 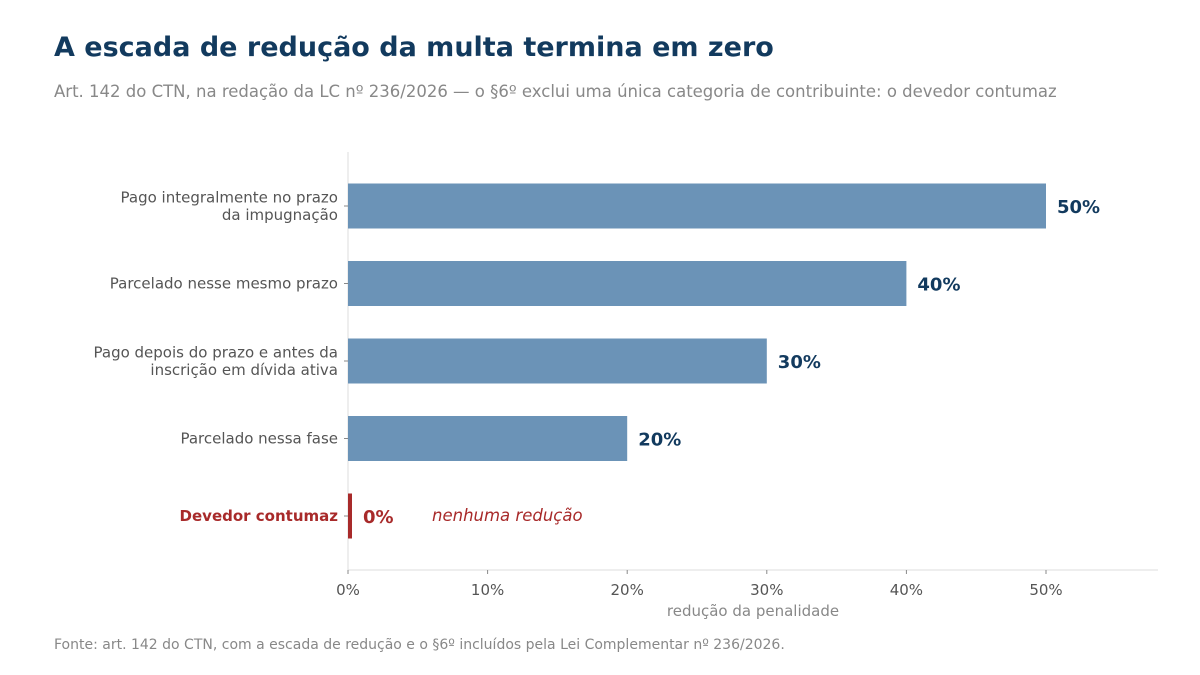 I want to click on value-label: 40%, so click(x=938, y=285).